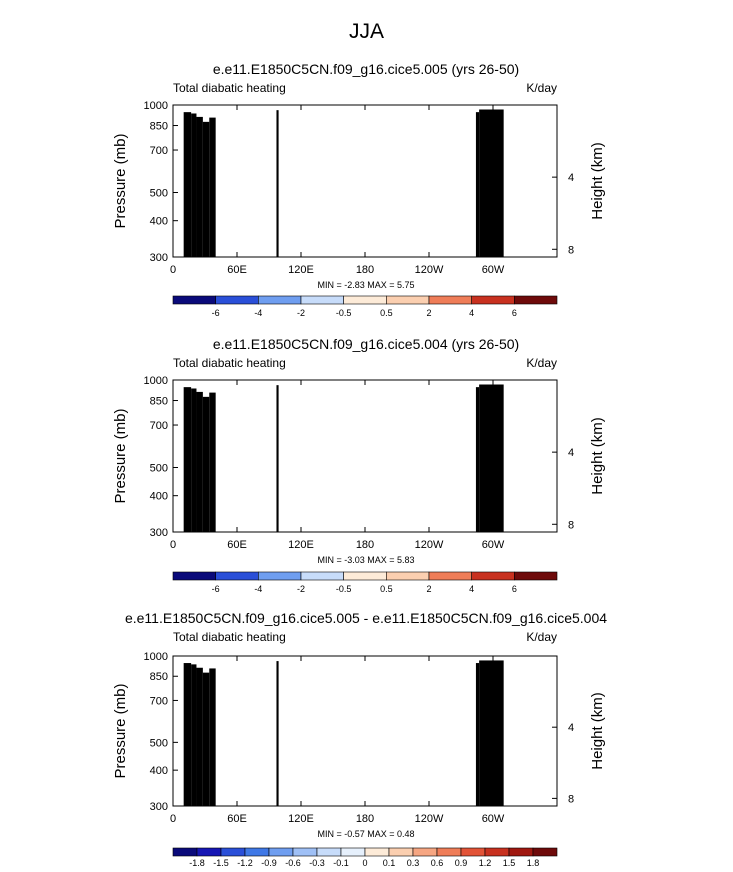  I want to click on right-tick-label: 8, so click(571, 250).